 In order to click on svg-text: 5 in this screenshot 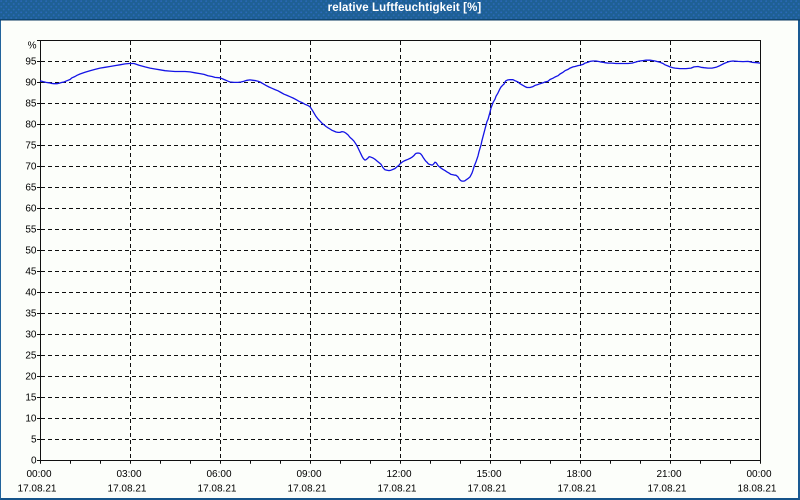, I will do `click(34, 440)`.